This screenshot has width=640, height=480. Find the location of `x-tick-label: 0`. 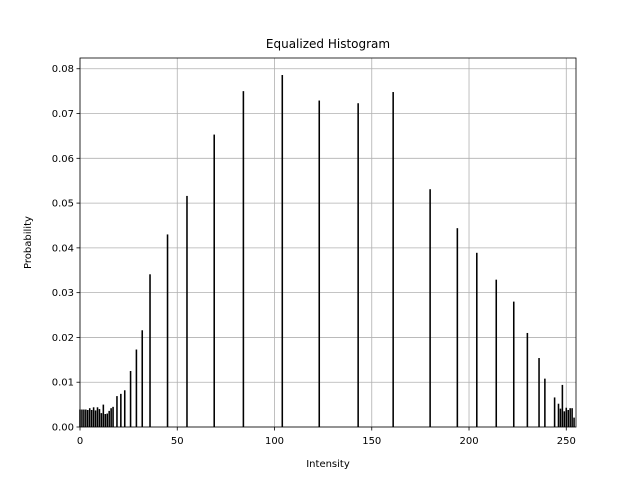

x-tick-label: 0 is located at coordinates (80, 441).